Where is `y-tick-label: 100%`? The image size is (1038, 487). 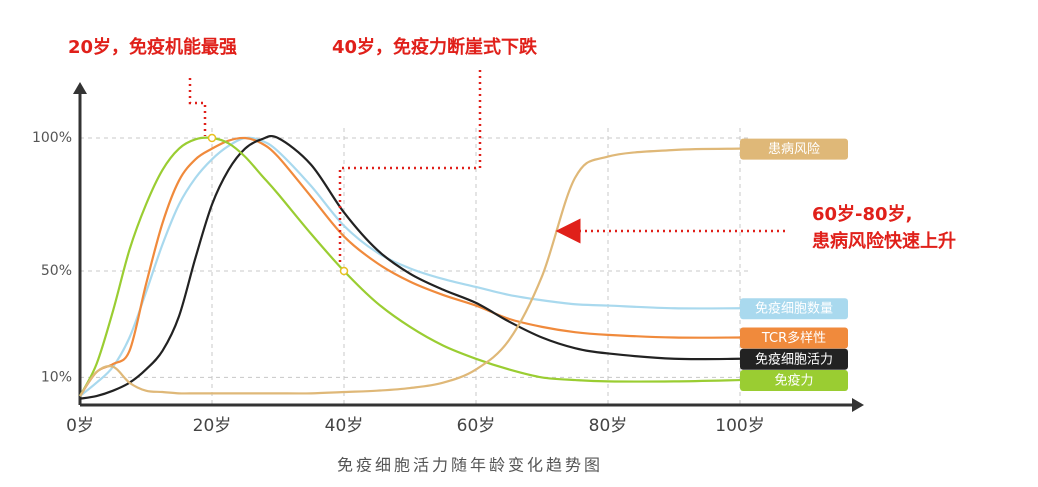 y-tick-label: 100% is located at coordinates (52, 138).